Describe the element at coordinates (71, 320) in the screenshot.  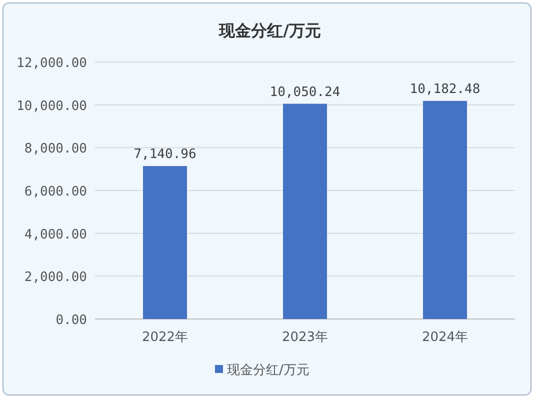
I see `y-tick-label: 0.00` at that location.